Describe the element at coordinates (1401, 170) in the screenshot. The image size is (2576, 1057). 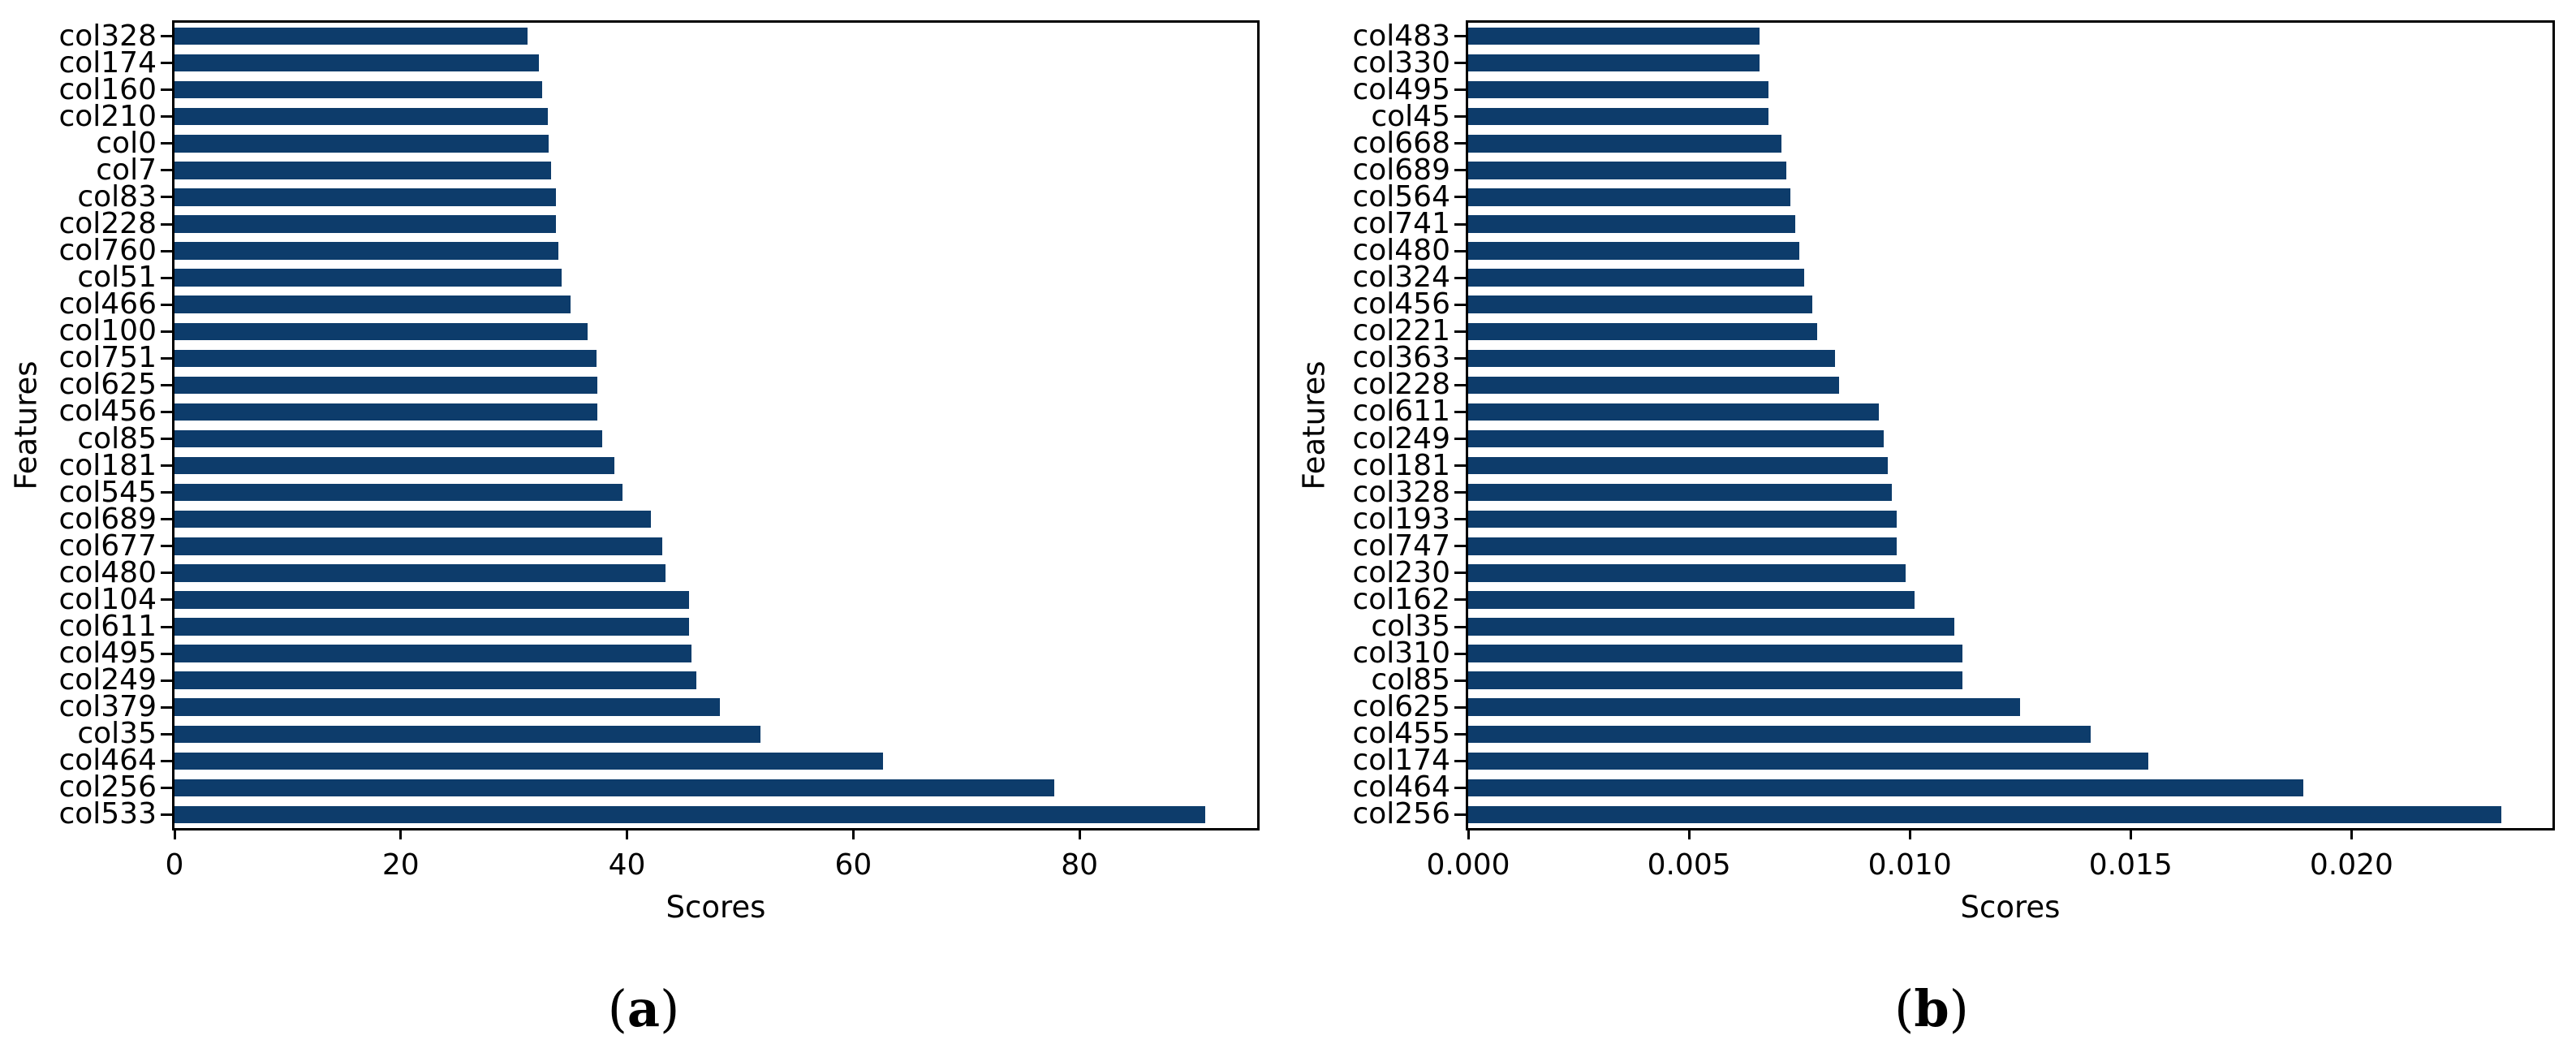
I see `y-tick-label-col689: col689` at that location.